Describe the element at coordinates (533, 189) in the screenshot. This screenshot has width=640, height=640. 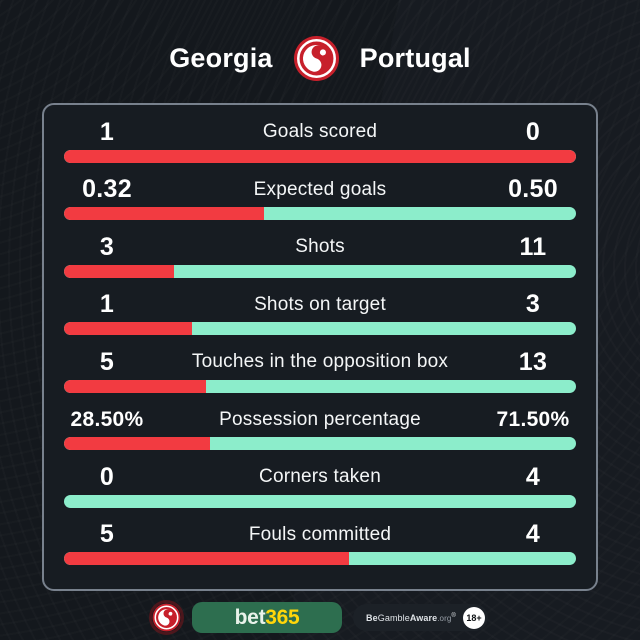
I see `away-value: 0.50` at that location.